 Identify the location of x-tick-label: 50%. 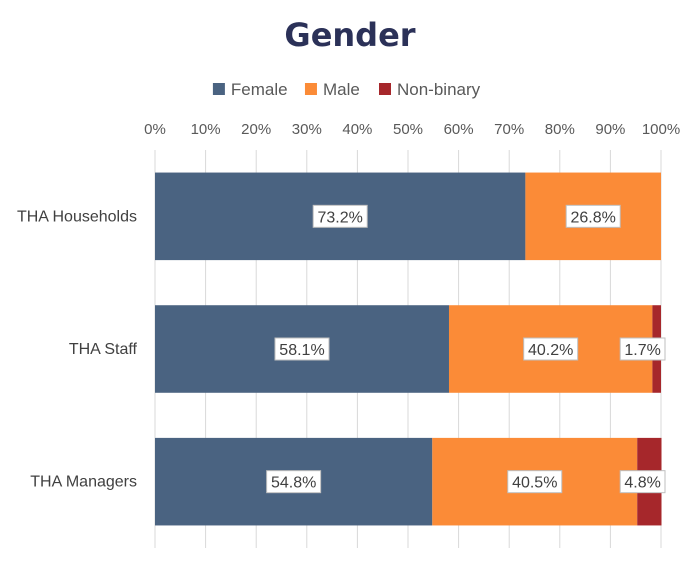
(408, 129).